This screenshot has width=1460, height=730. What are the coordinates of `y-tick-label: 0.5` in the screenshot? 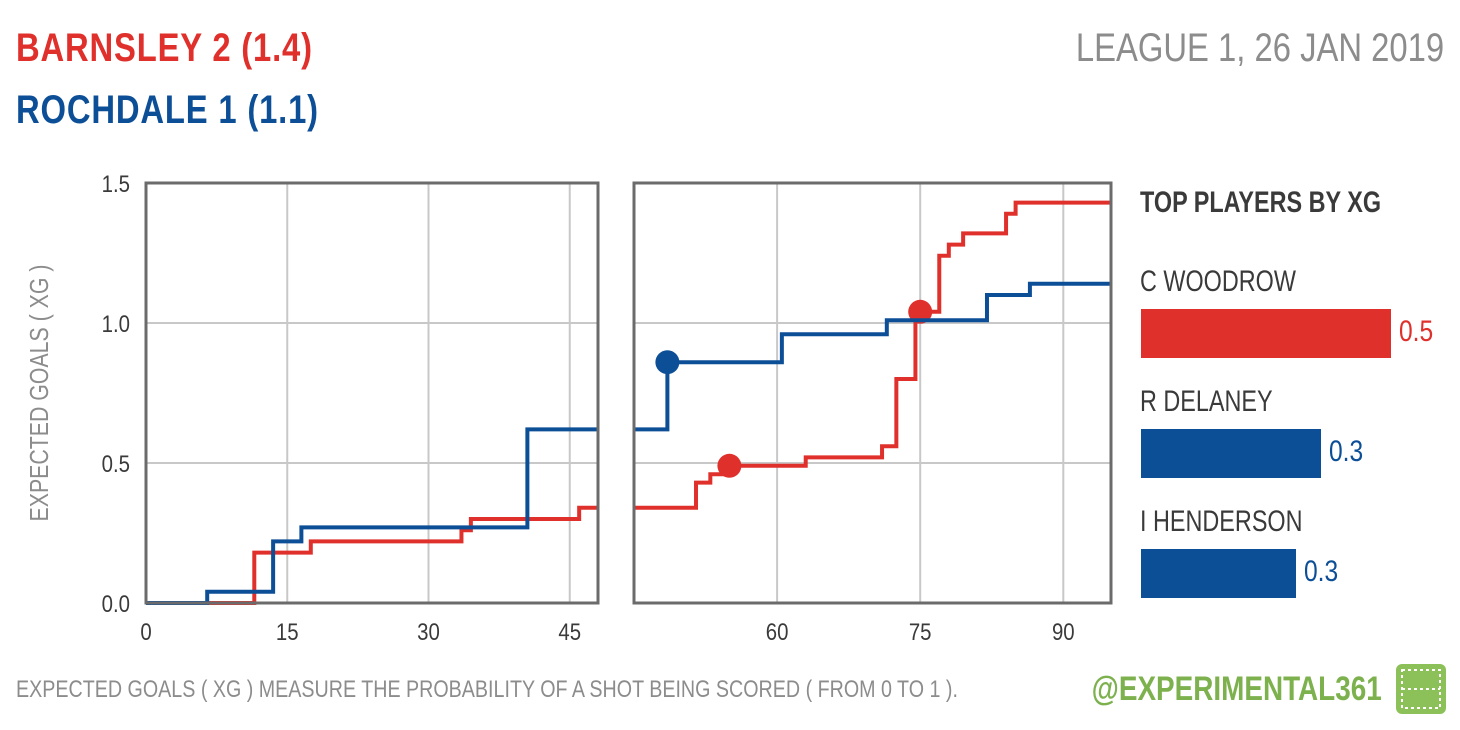 It's located at (116, 463).